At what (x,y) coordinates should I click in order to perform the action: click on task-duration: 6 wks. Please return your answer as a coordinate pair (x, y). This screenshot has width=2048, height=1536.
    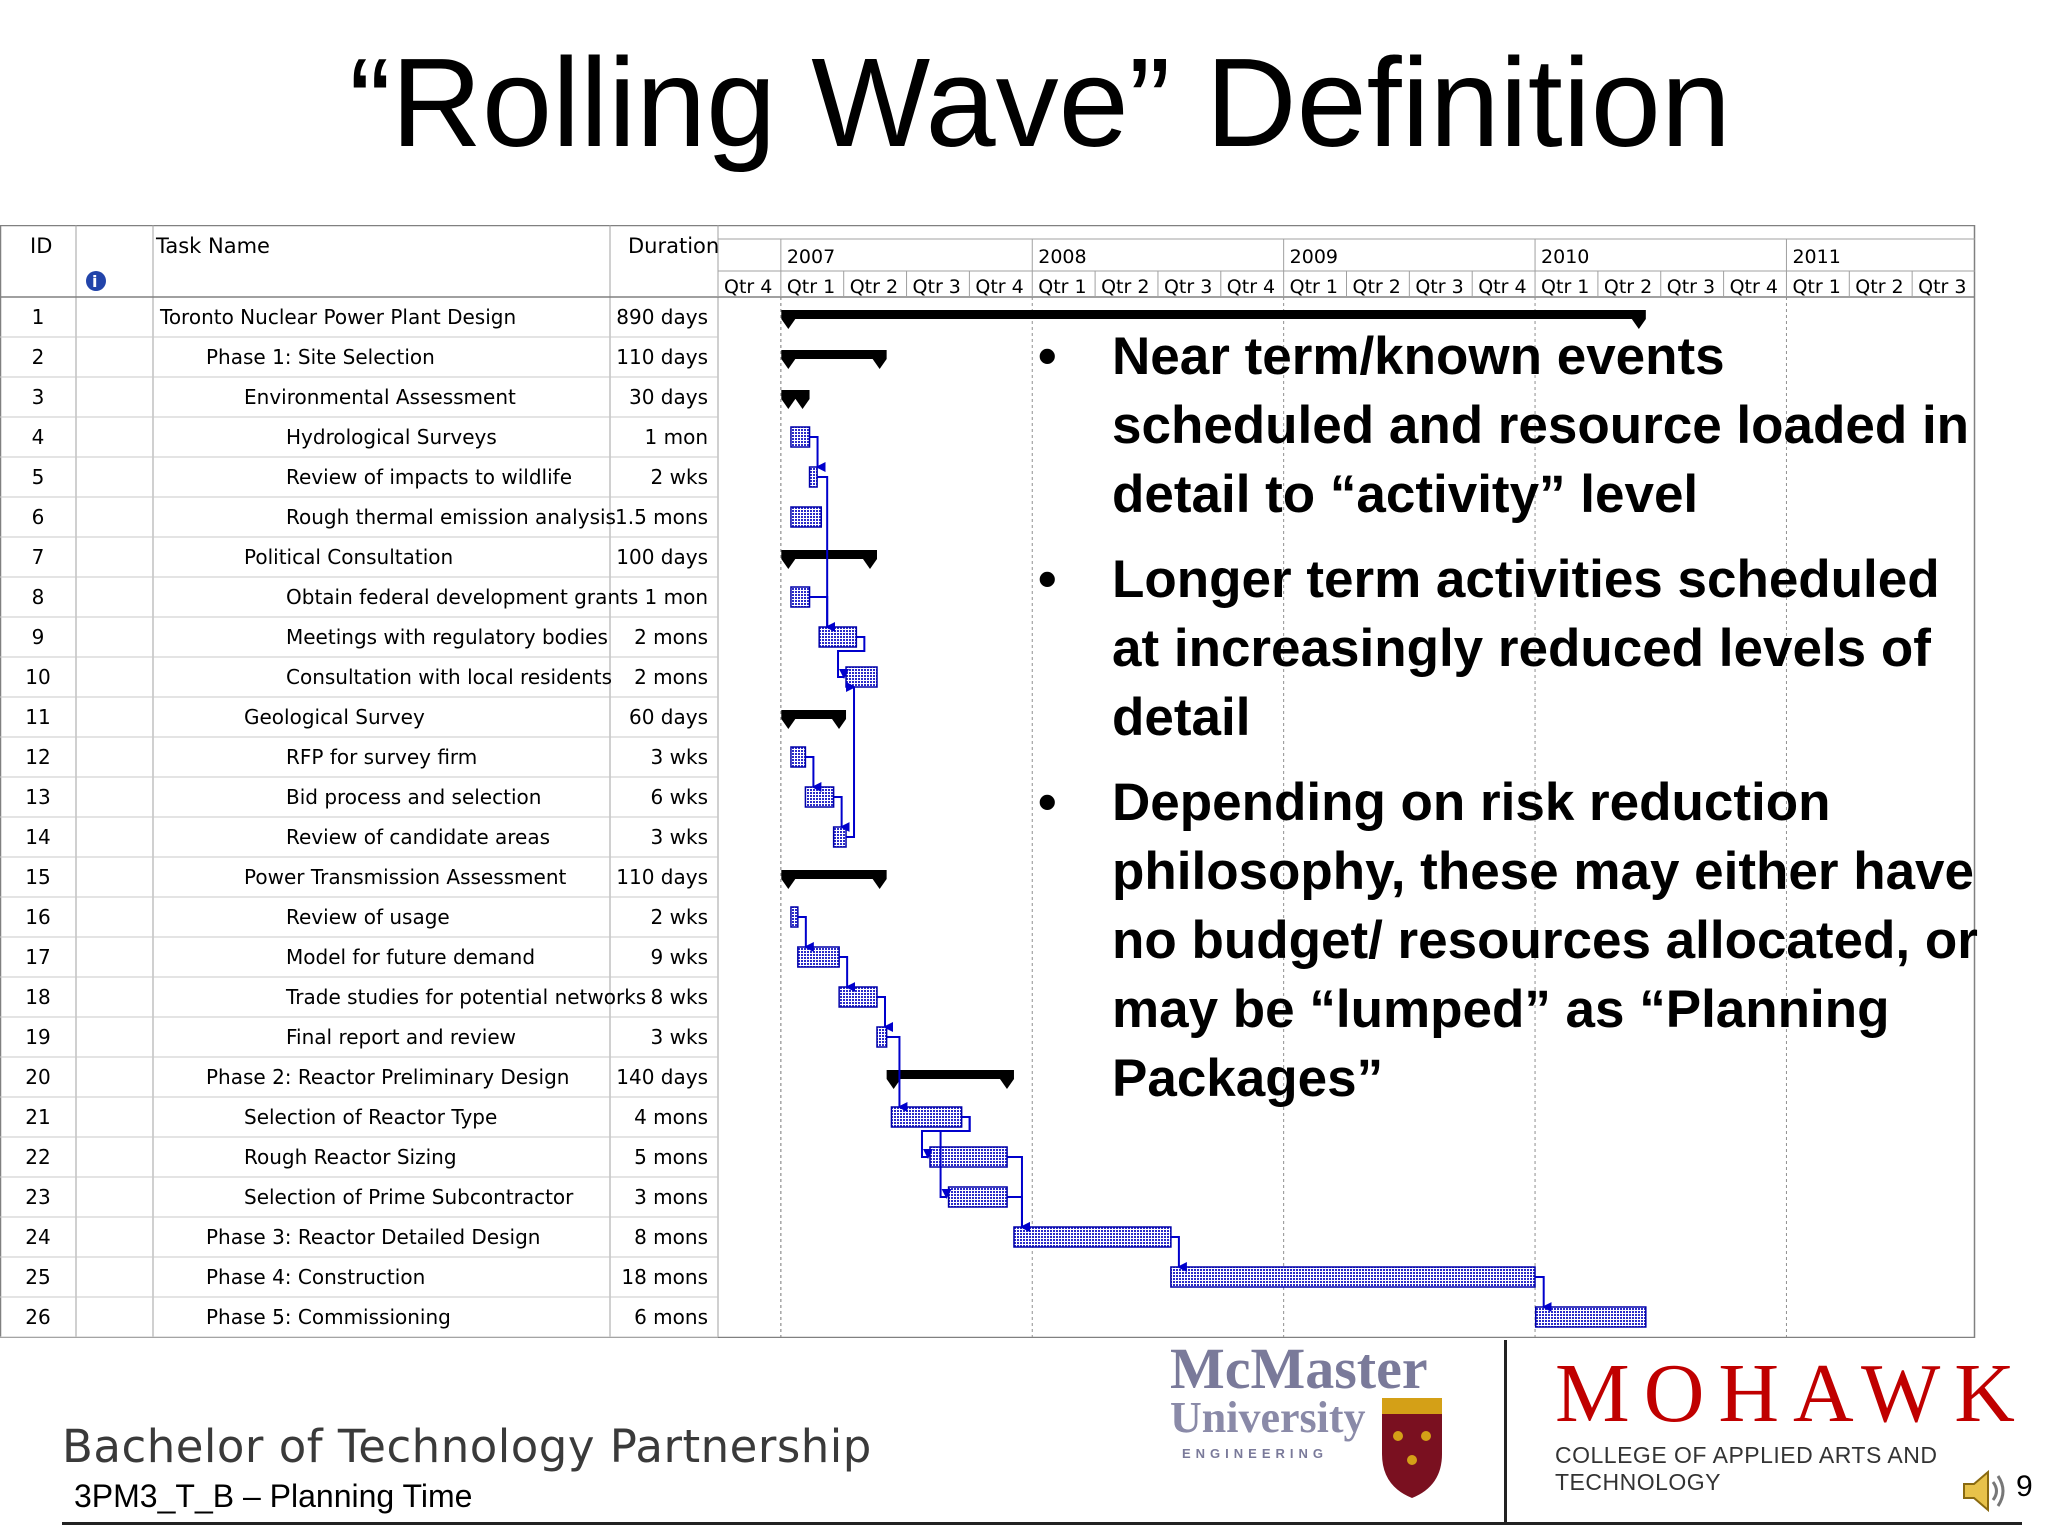
    Looking at the image, I should click on (679, 797).